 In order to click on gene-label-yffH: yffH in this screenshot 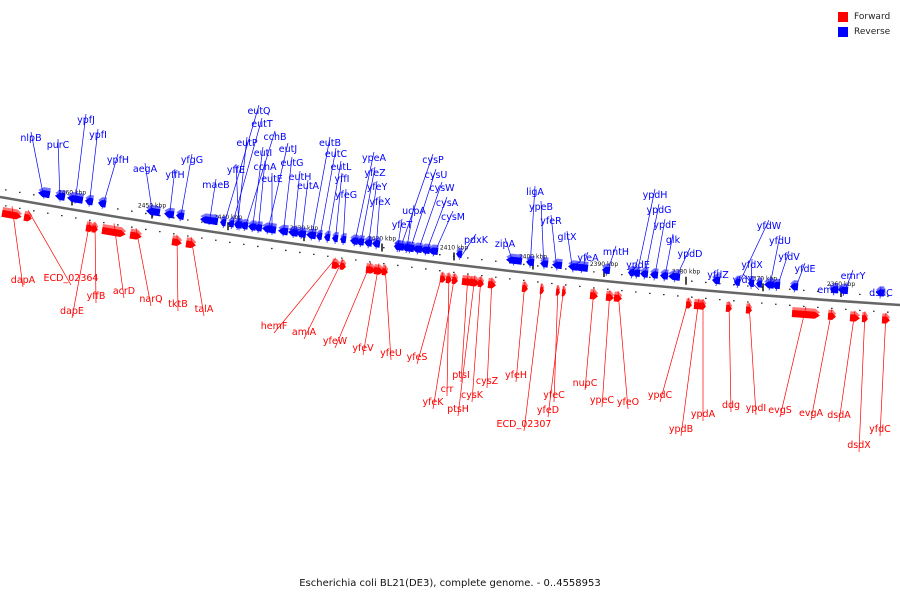, I will do `click(174, 175)`.